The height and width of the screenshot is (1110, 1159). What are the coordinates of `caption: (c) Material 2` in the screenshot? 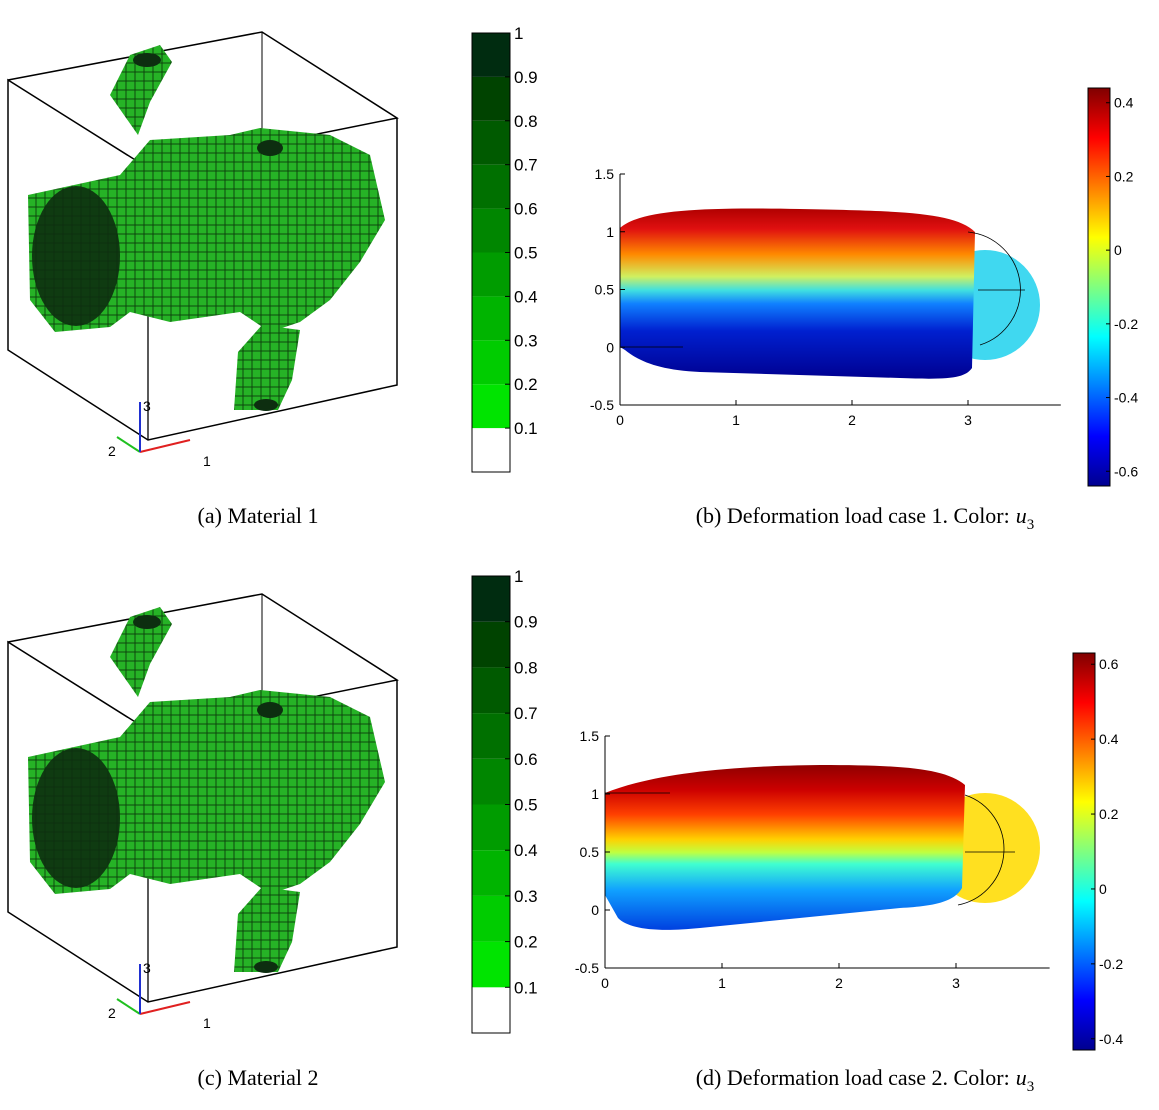 It's located at (258, 1077).